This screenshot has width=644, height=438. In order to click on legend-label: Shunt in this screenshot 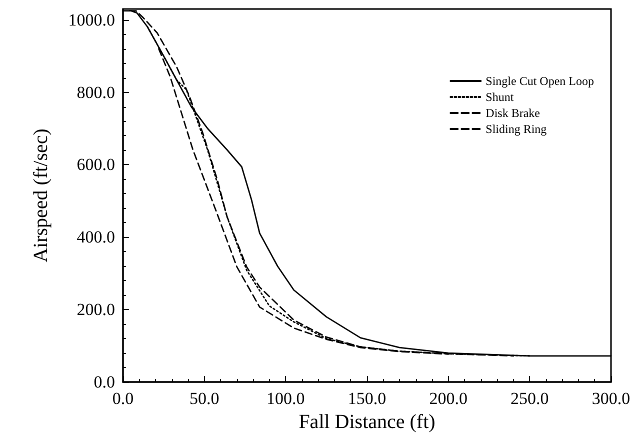, I will do `click(500, 97)`.